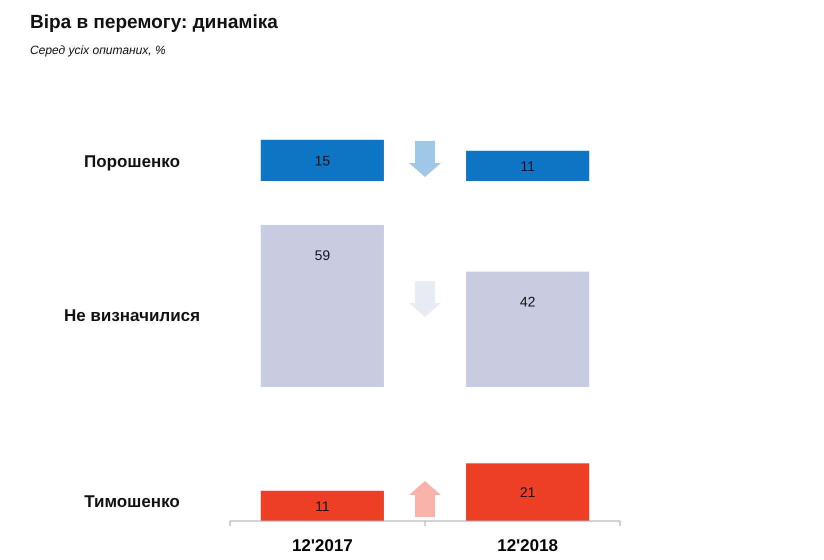  I want to click on y-axis-title: Не визначилися, so click(132, 315).